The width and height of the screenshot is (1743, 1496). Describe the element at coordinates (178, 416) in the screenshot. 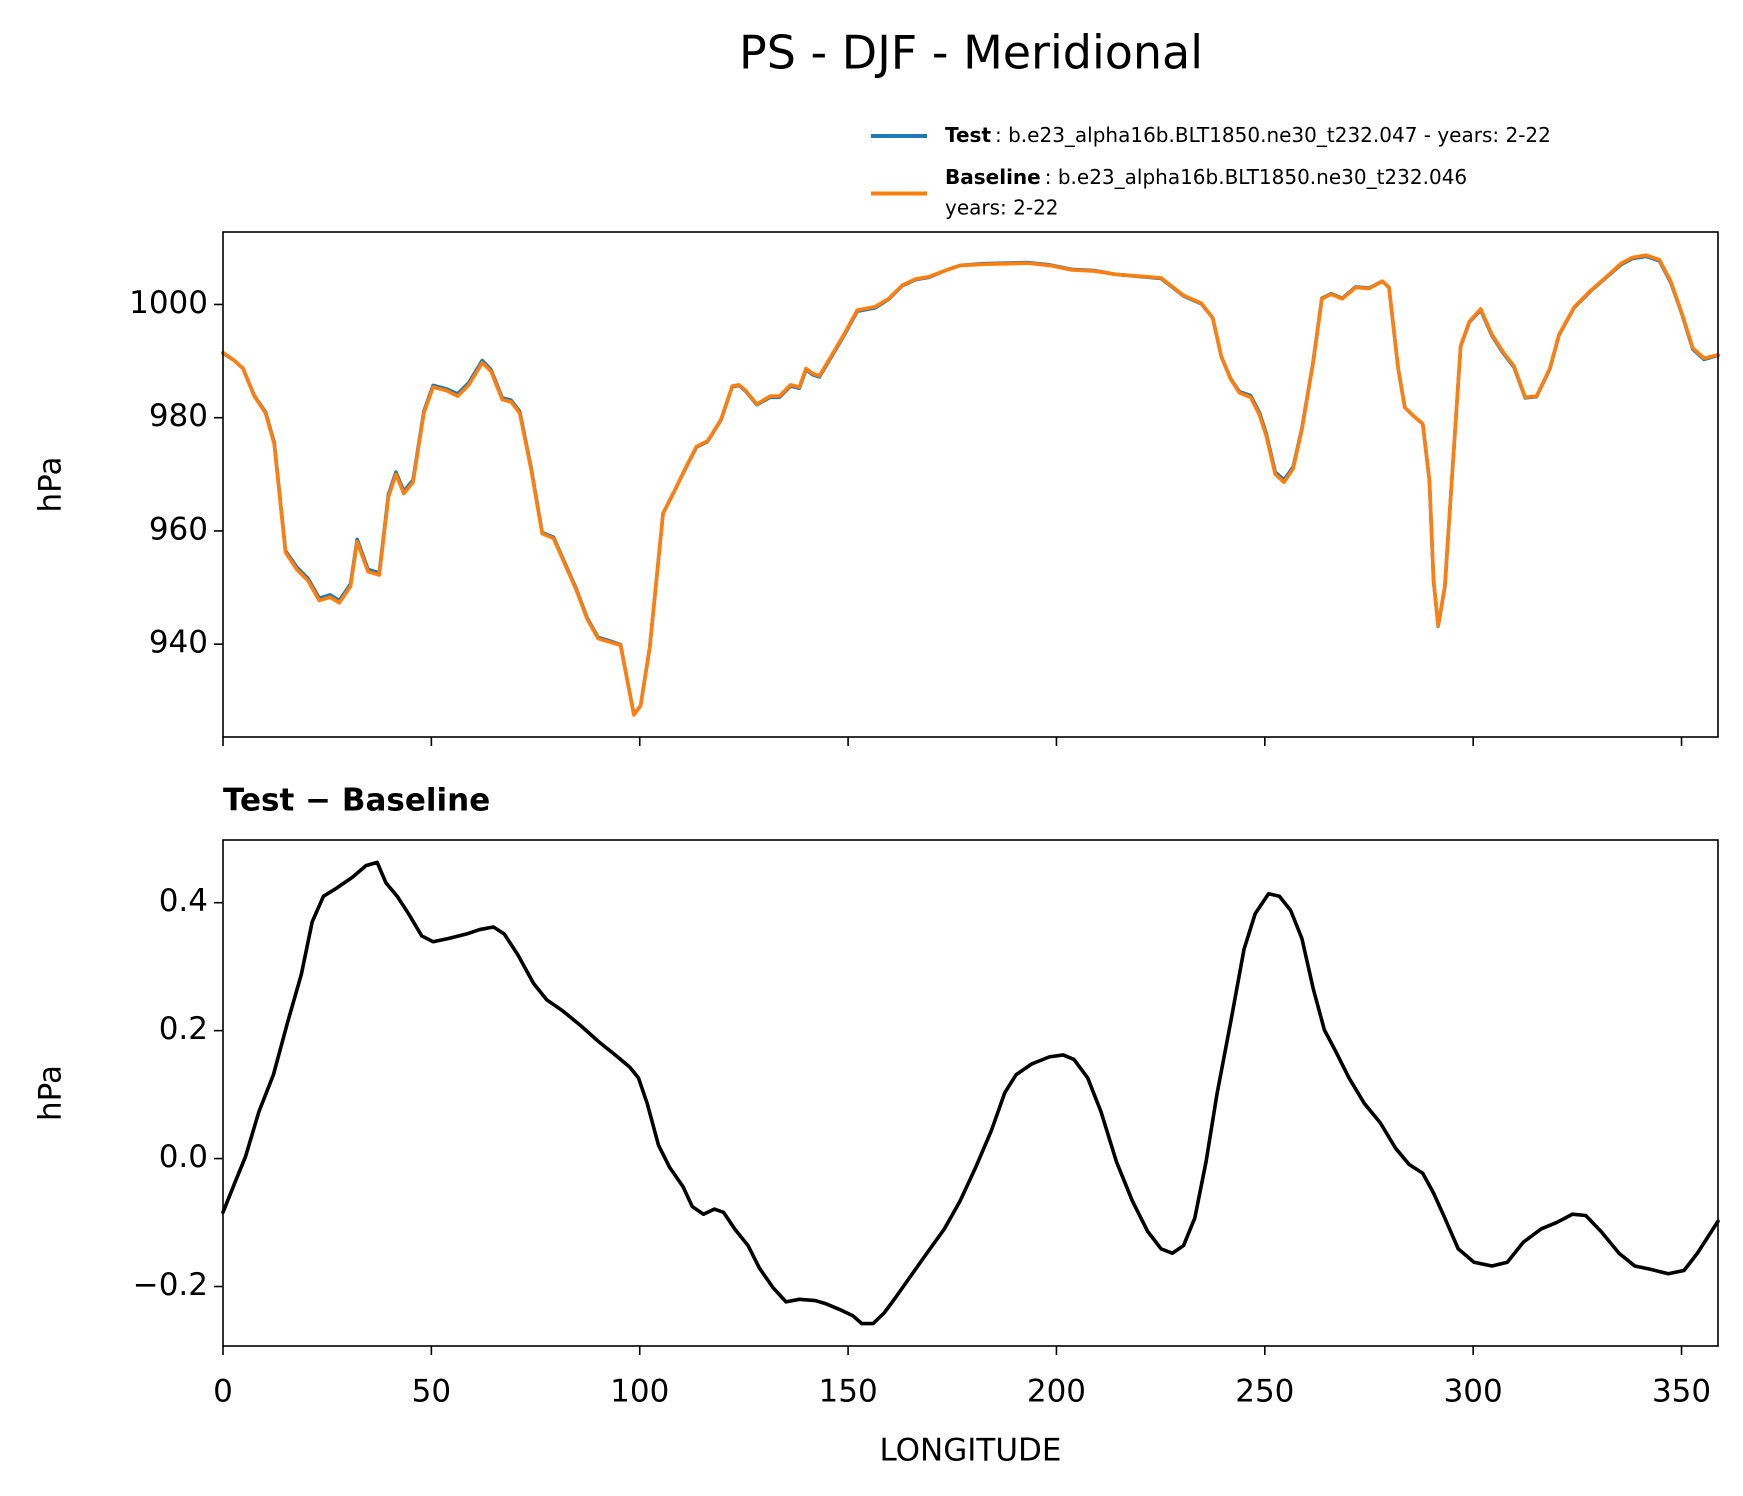

I see `y-tick-label: 980` at that location.